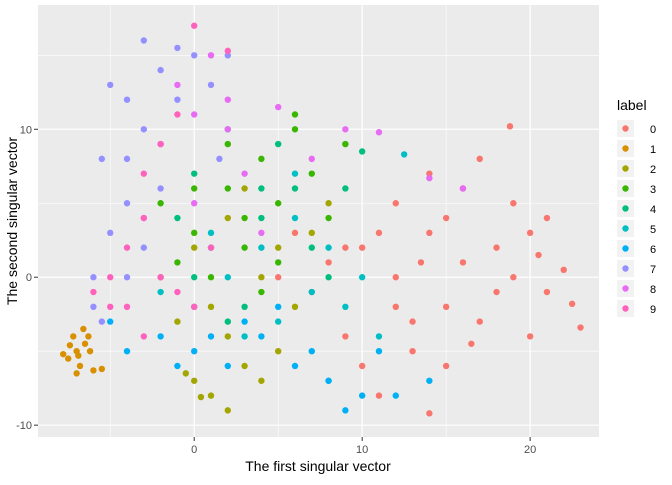  I want to click on x-tick-label: 20, so click(530, 450).